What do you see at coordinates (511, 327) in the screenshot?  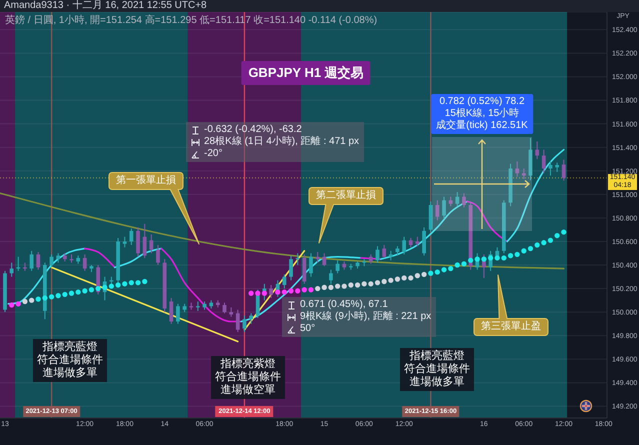 I see `annotation: 第三張單止盈` at bounding box center [511, 327].